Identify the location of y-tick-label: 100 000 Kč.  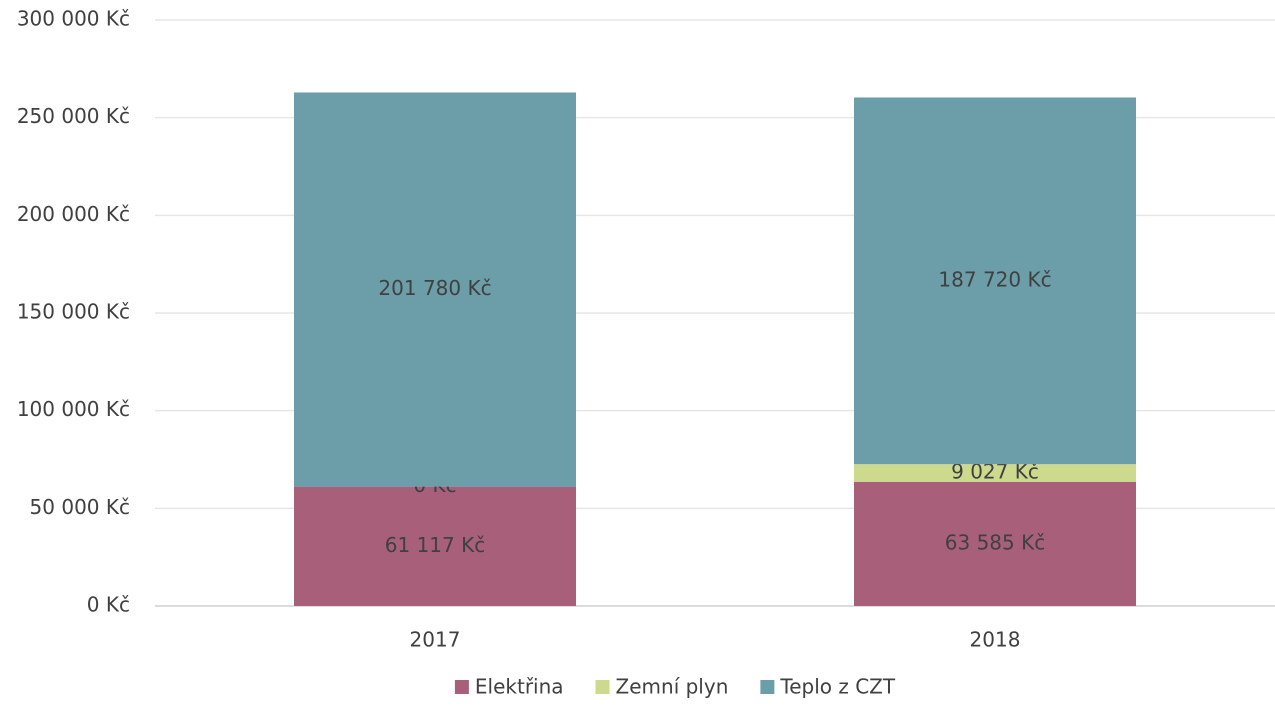
(73, 409).